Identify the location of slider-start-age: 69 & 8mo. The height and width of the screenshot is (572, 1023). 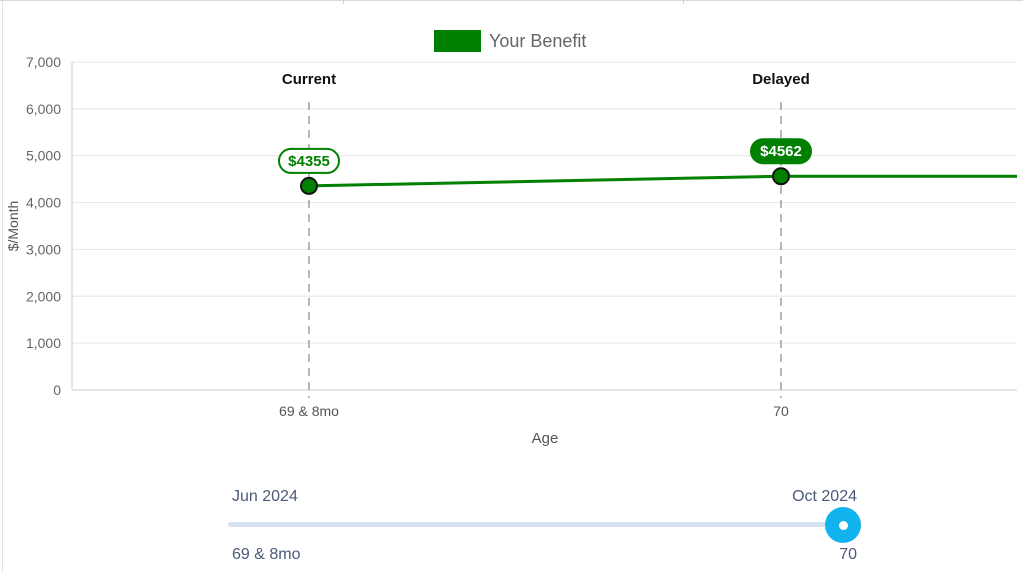
(266, 554).